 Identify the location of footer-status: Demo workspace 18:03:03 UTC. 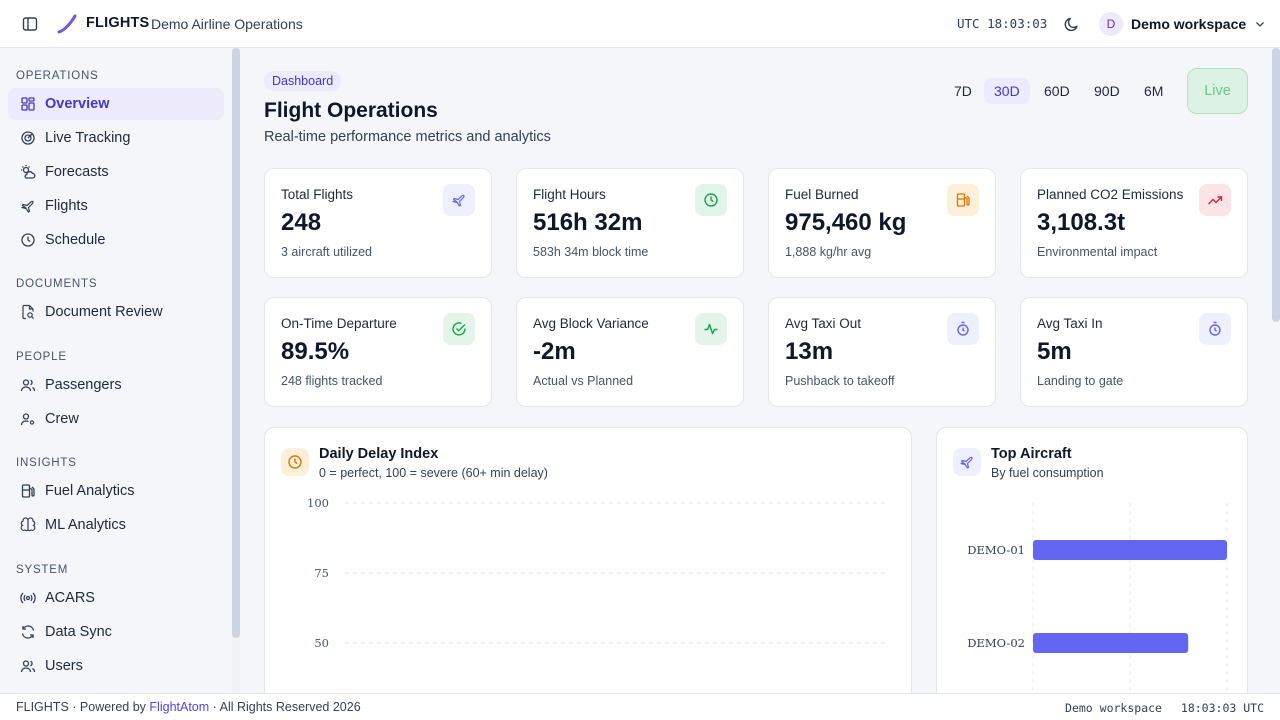
(1158, 708).